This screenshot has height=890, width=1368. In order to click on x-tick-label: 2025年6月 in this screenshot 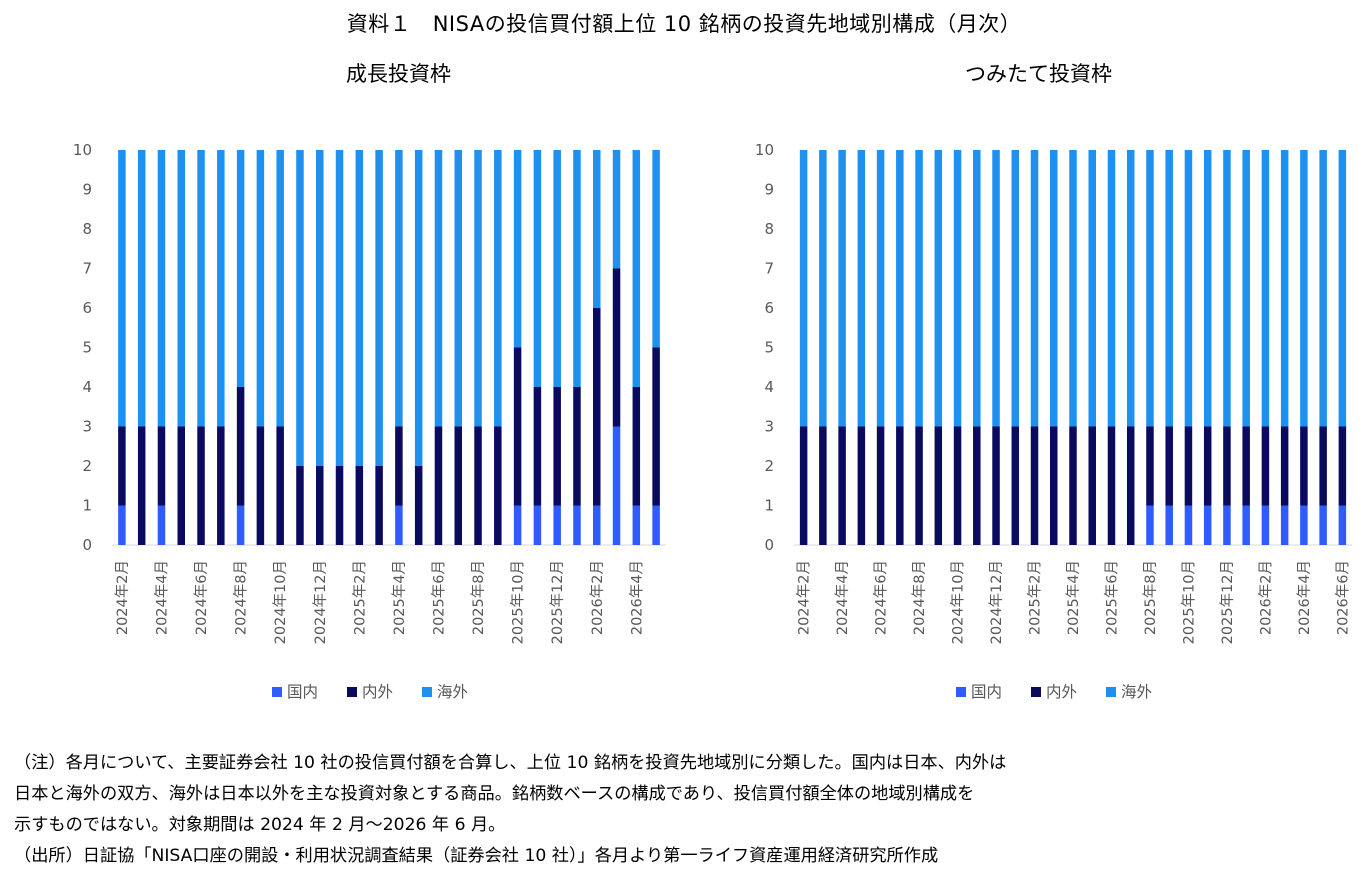, I will do `click(438, 597)`.